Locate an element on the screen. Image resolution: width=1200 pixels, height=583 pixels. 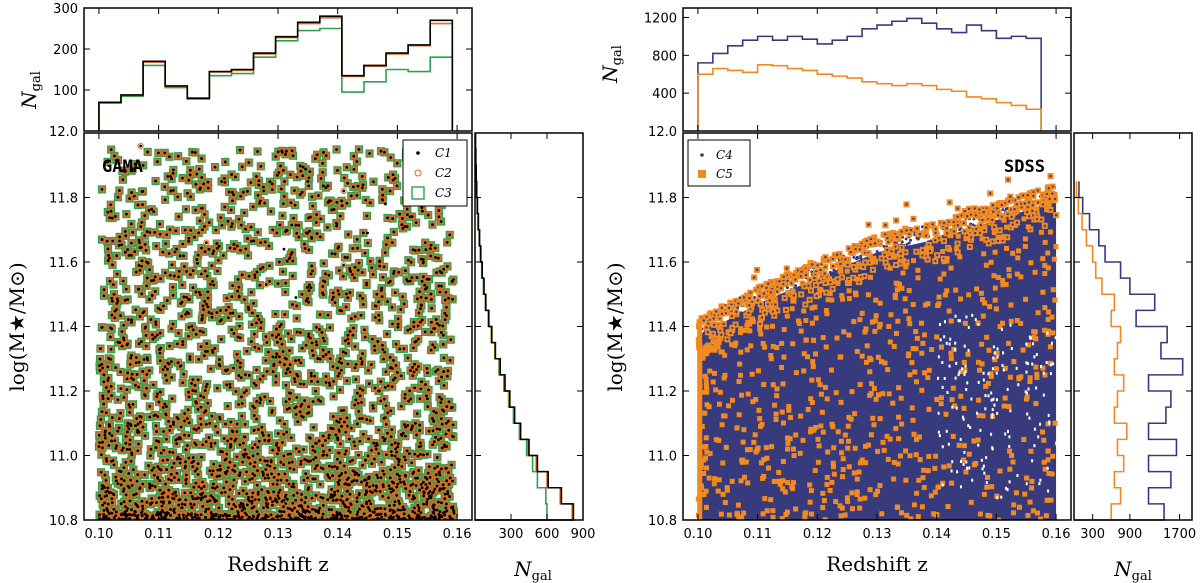
gama-top-series-C2 is located at coordinates (276, 74).